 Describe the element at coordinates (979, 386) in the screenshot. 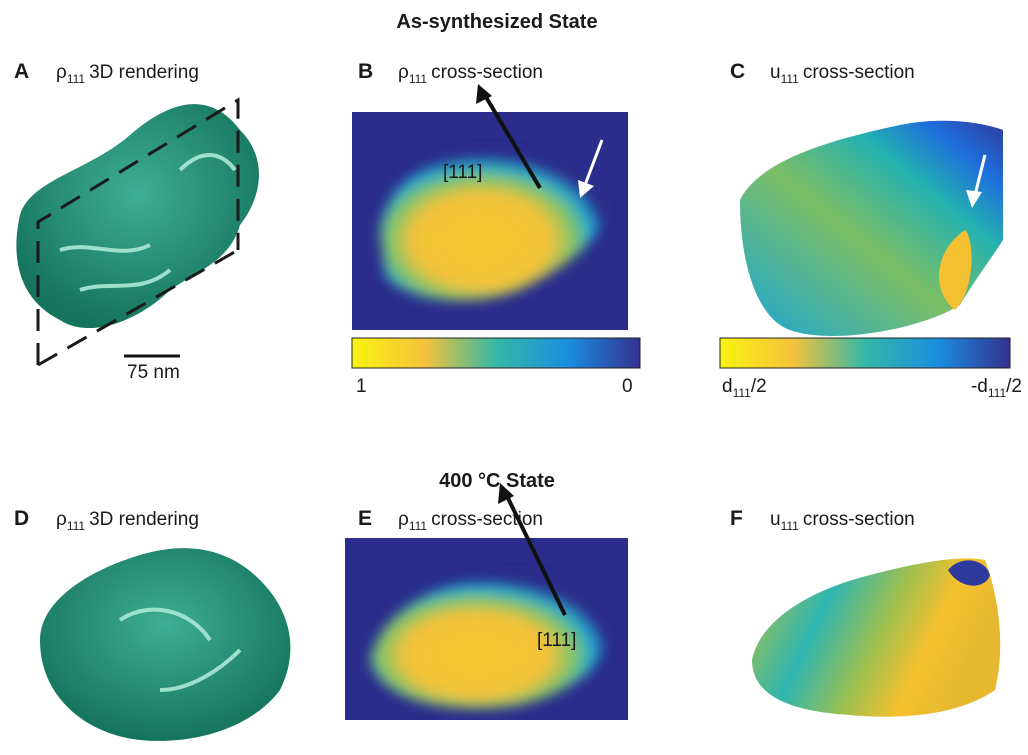

I see `symbol: -d` at that location.